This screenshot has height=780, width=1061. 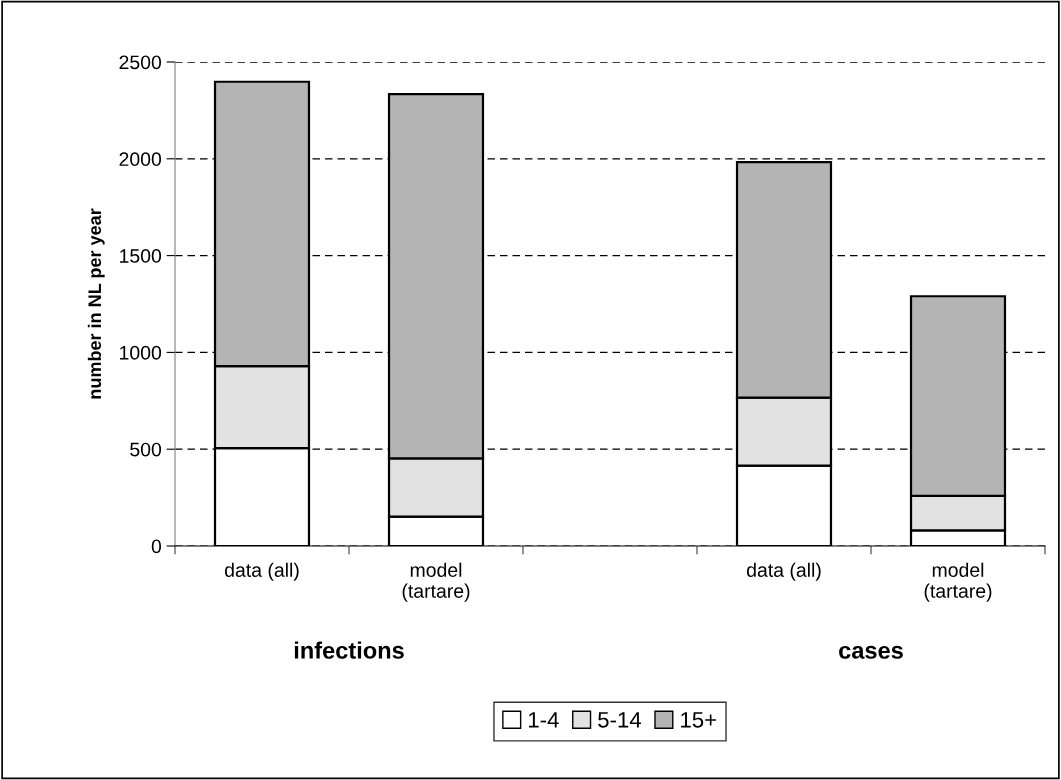 What do you see at coordinates (140, 159) in the screenshot?
I see `y-tick-label: 2000` at bounding box center [140, 159].